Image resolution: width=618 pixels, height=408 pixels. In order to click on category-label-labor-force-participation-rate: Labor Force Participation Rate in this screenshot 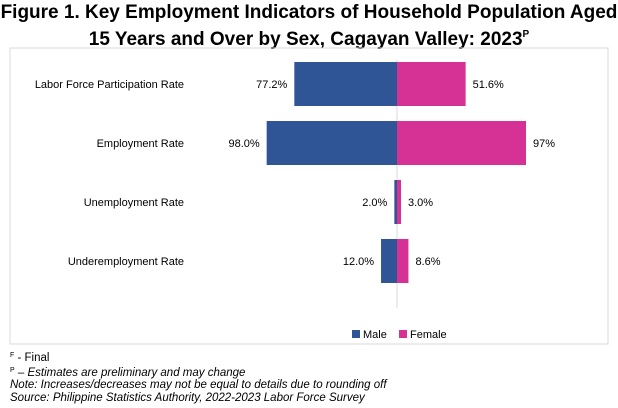, I will do `click(109, 85)`.